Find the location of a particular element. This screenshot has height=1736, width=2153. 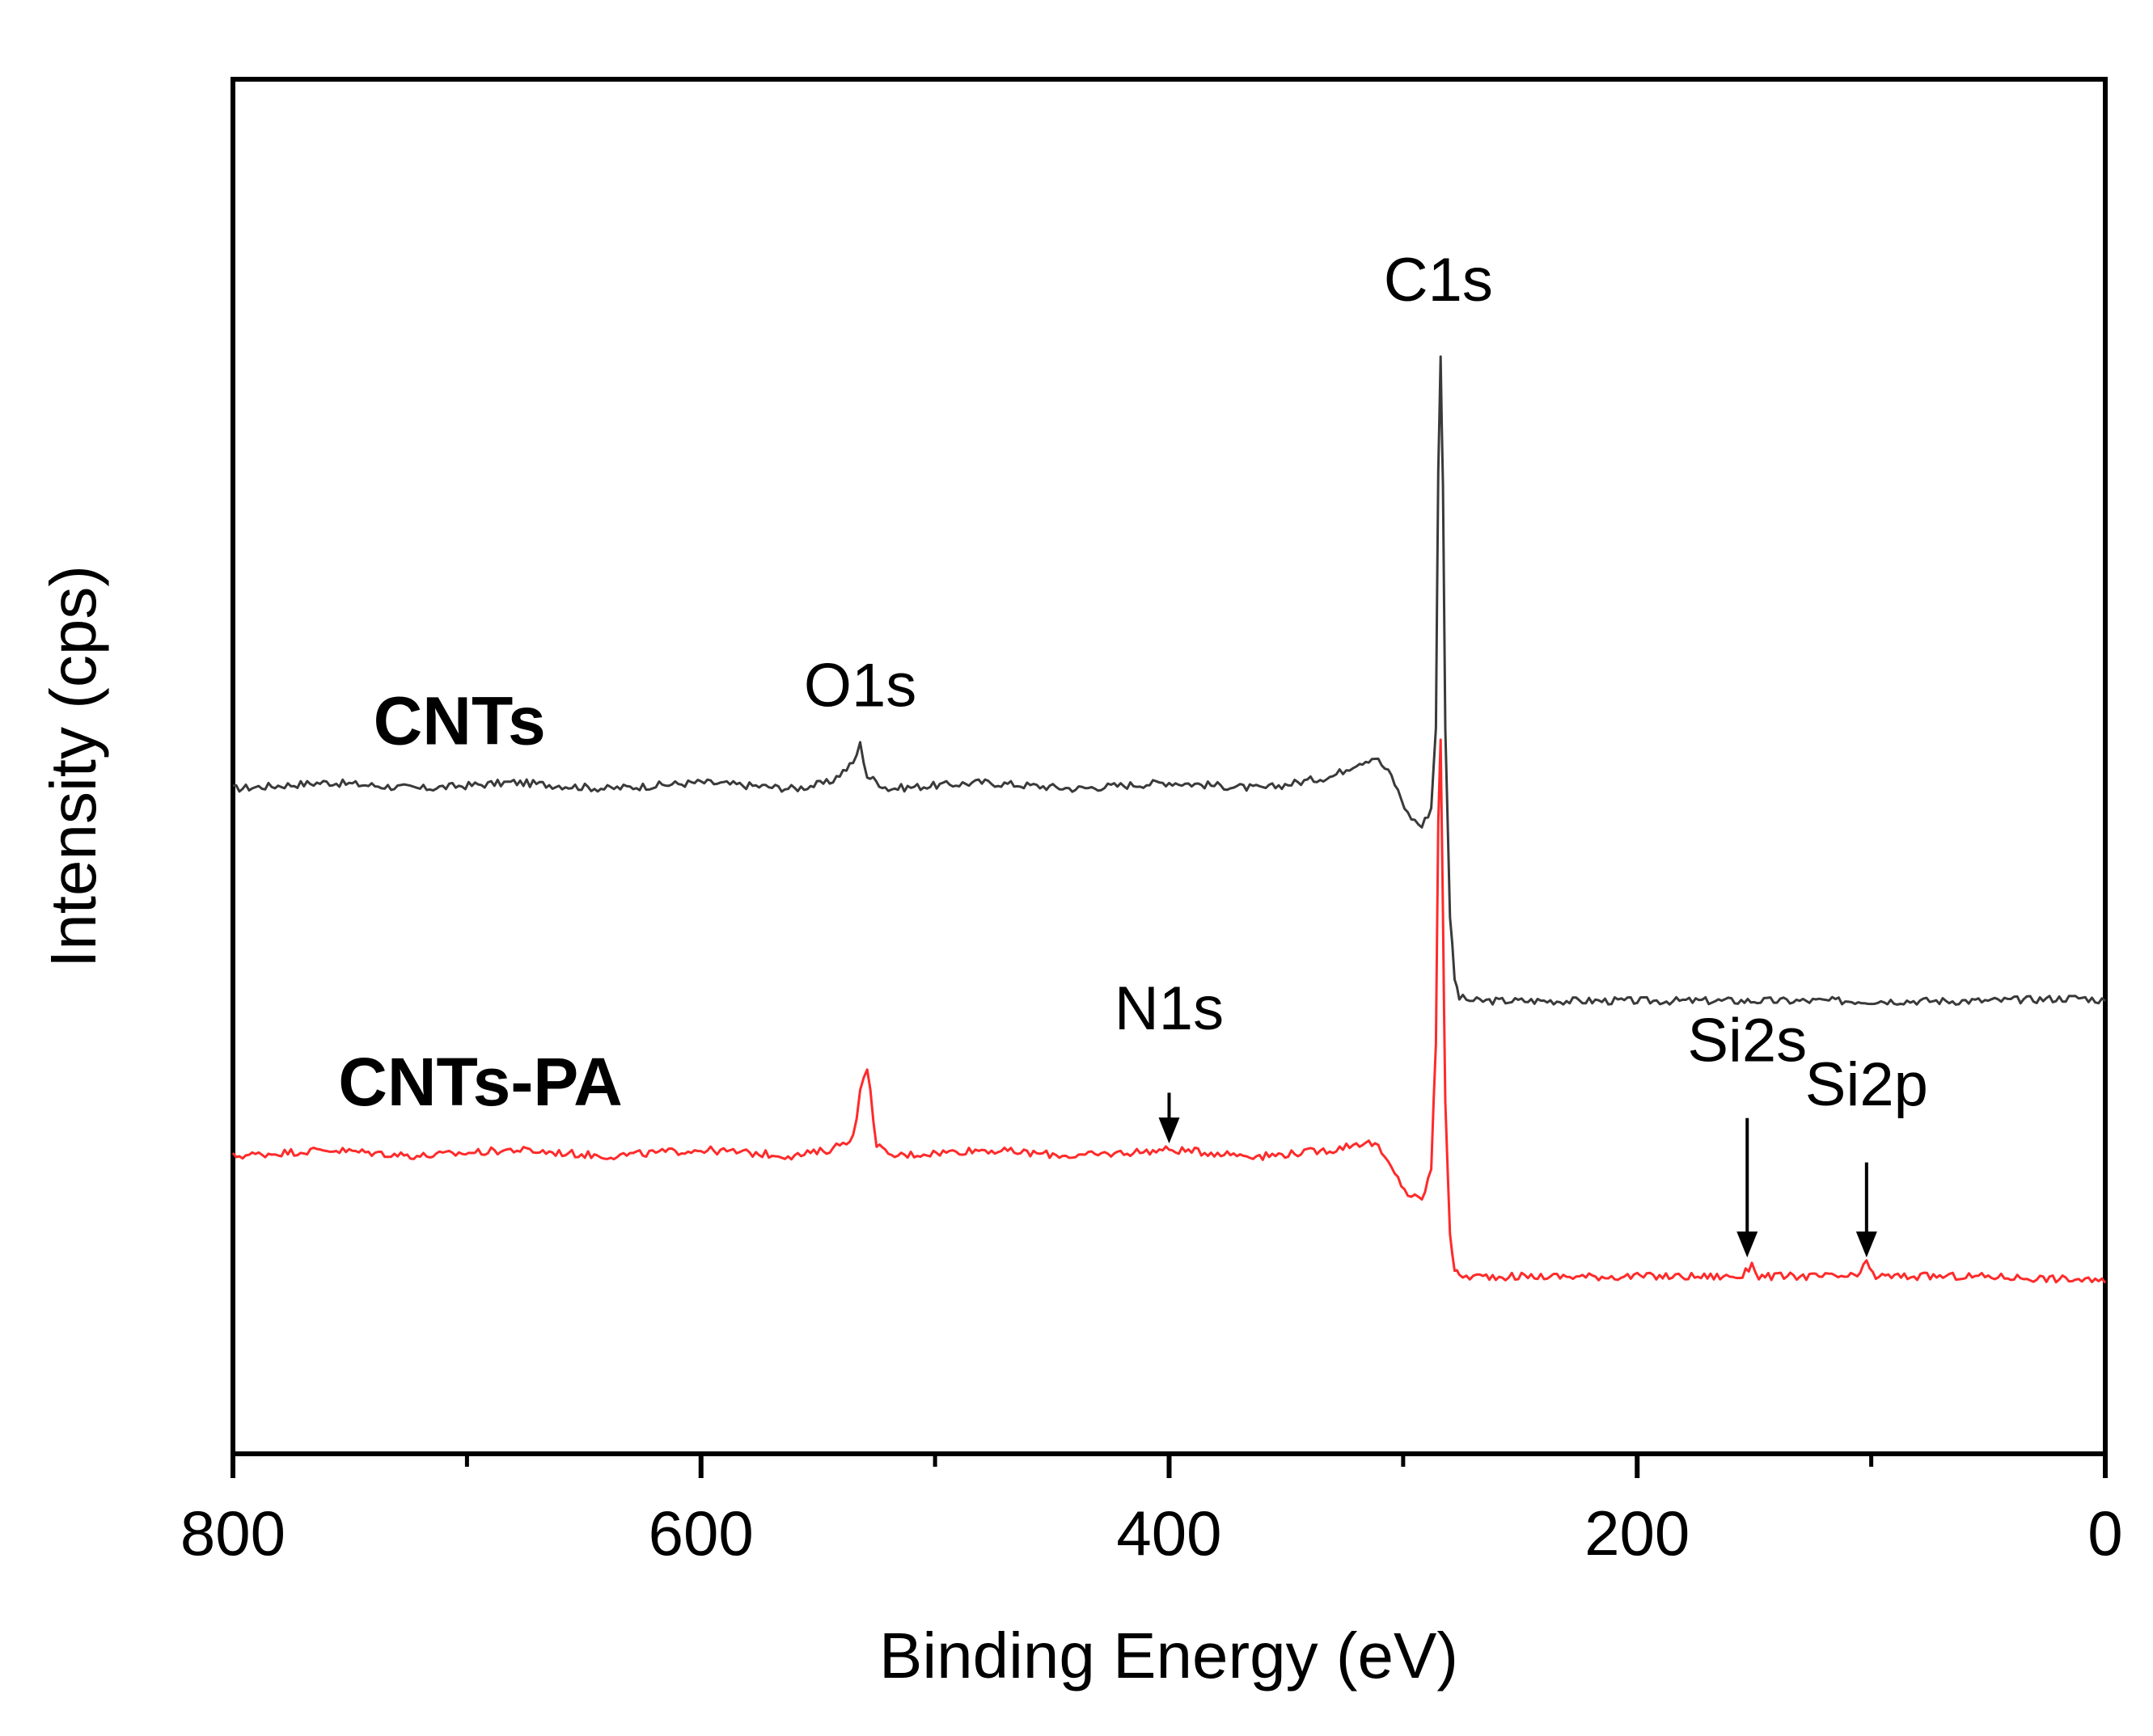

peak-label-si2p: Si2p is located at coordinates (1866, 1084).